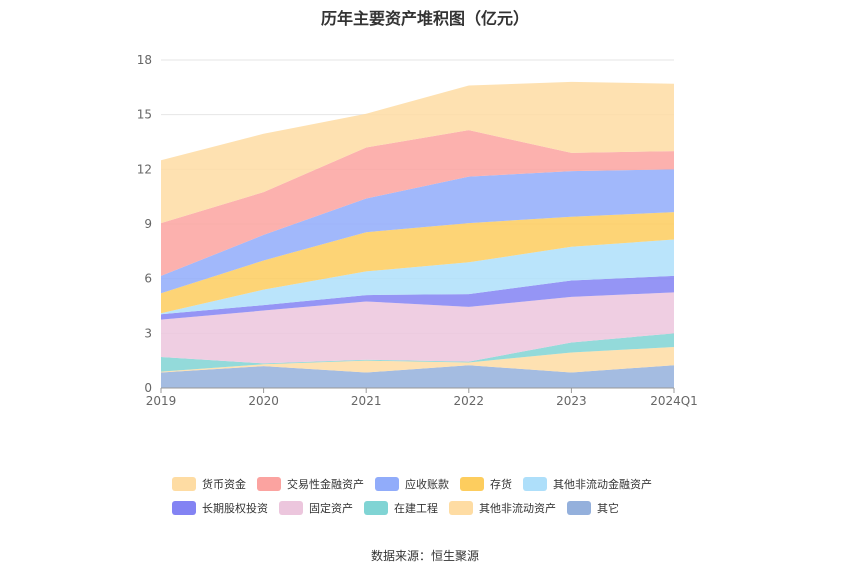  Describe the element at coordinates (602, 484) in the screenshot. I see `legend-label: 其他非流动金融资产` at that location.